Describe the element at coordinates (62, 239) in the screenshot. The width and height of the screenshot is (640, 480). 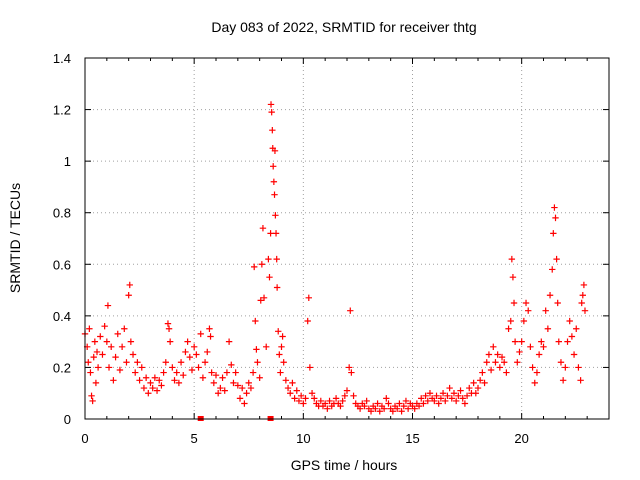
I see `y-tick-labels: 0 0.2 0.4 0.6 0.8 1 1.2 1.4` at that location.